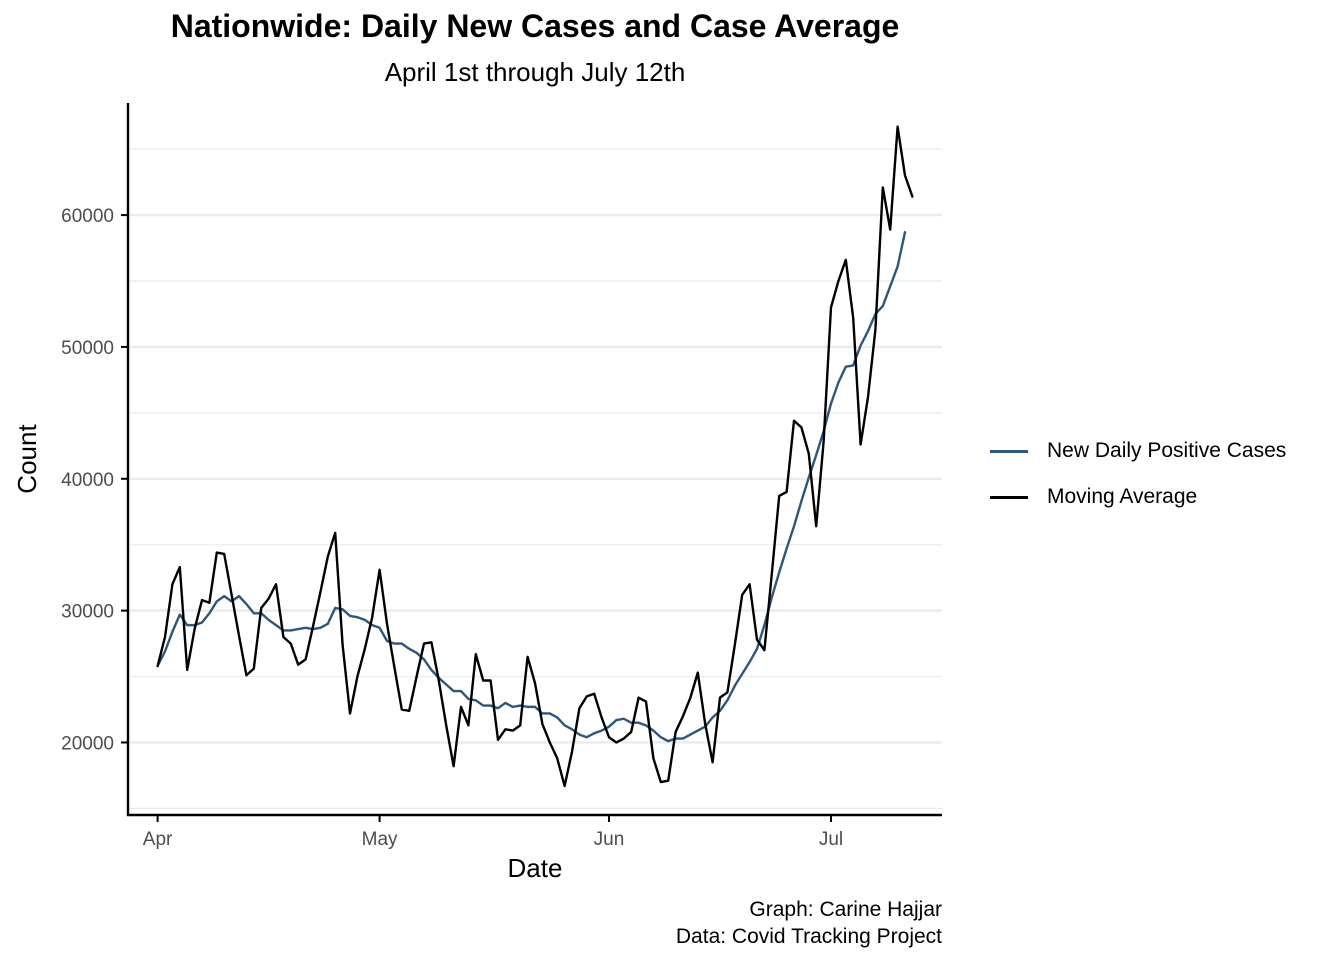  What do you see at coordinates (158, 839) in the screenshot?
I see `x-tick-label-apr: Apr` at bounding box center [158, 839].